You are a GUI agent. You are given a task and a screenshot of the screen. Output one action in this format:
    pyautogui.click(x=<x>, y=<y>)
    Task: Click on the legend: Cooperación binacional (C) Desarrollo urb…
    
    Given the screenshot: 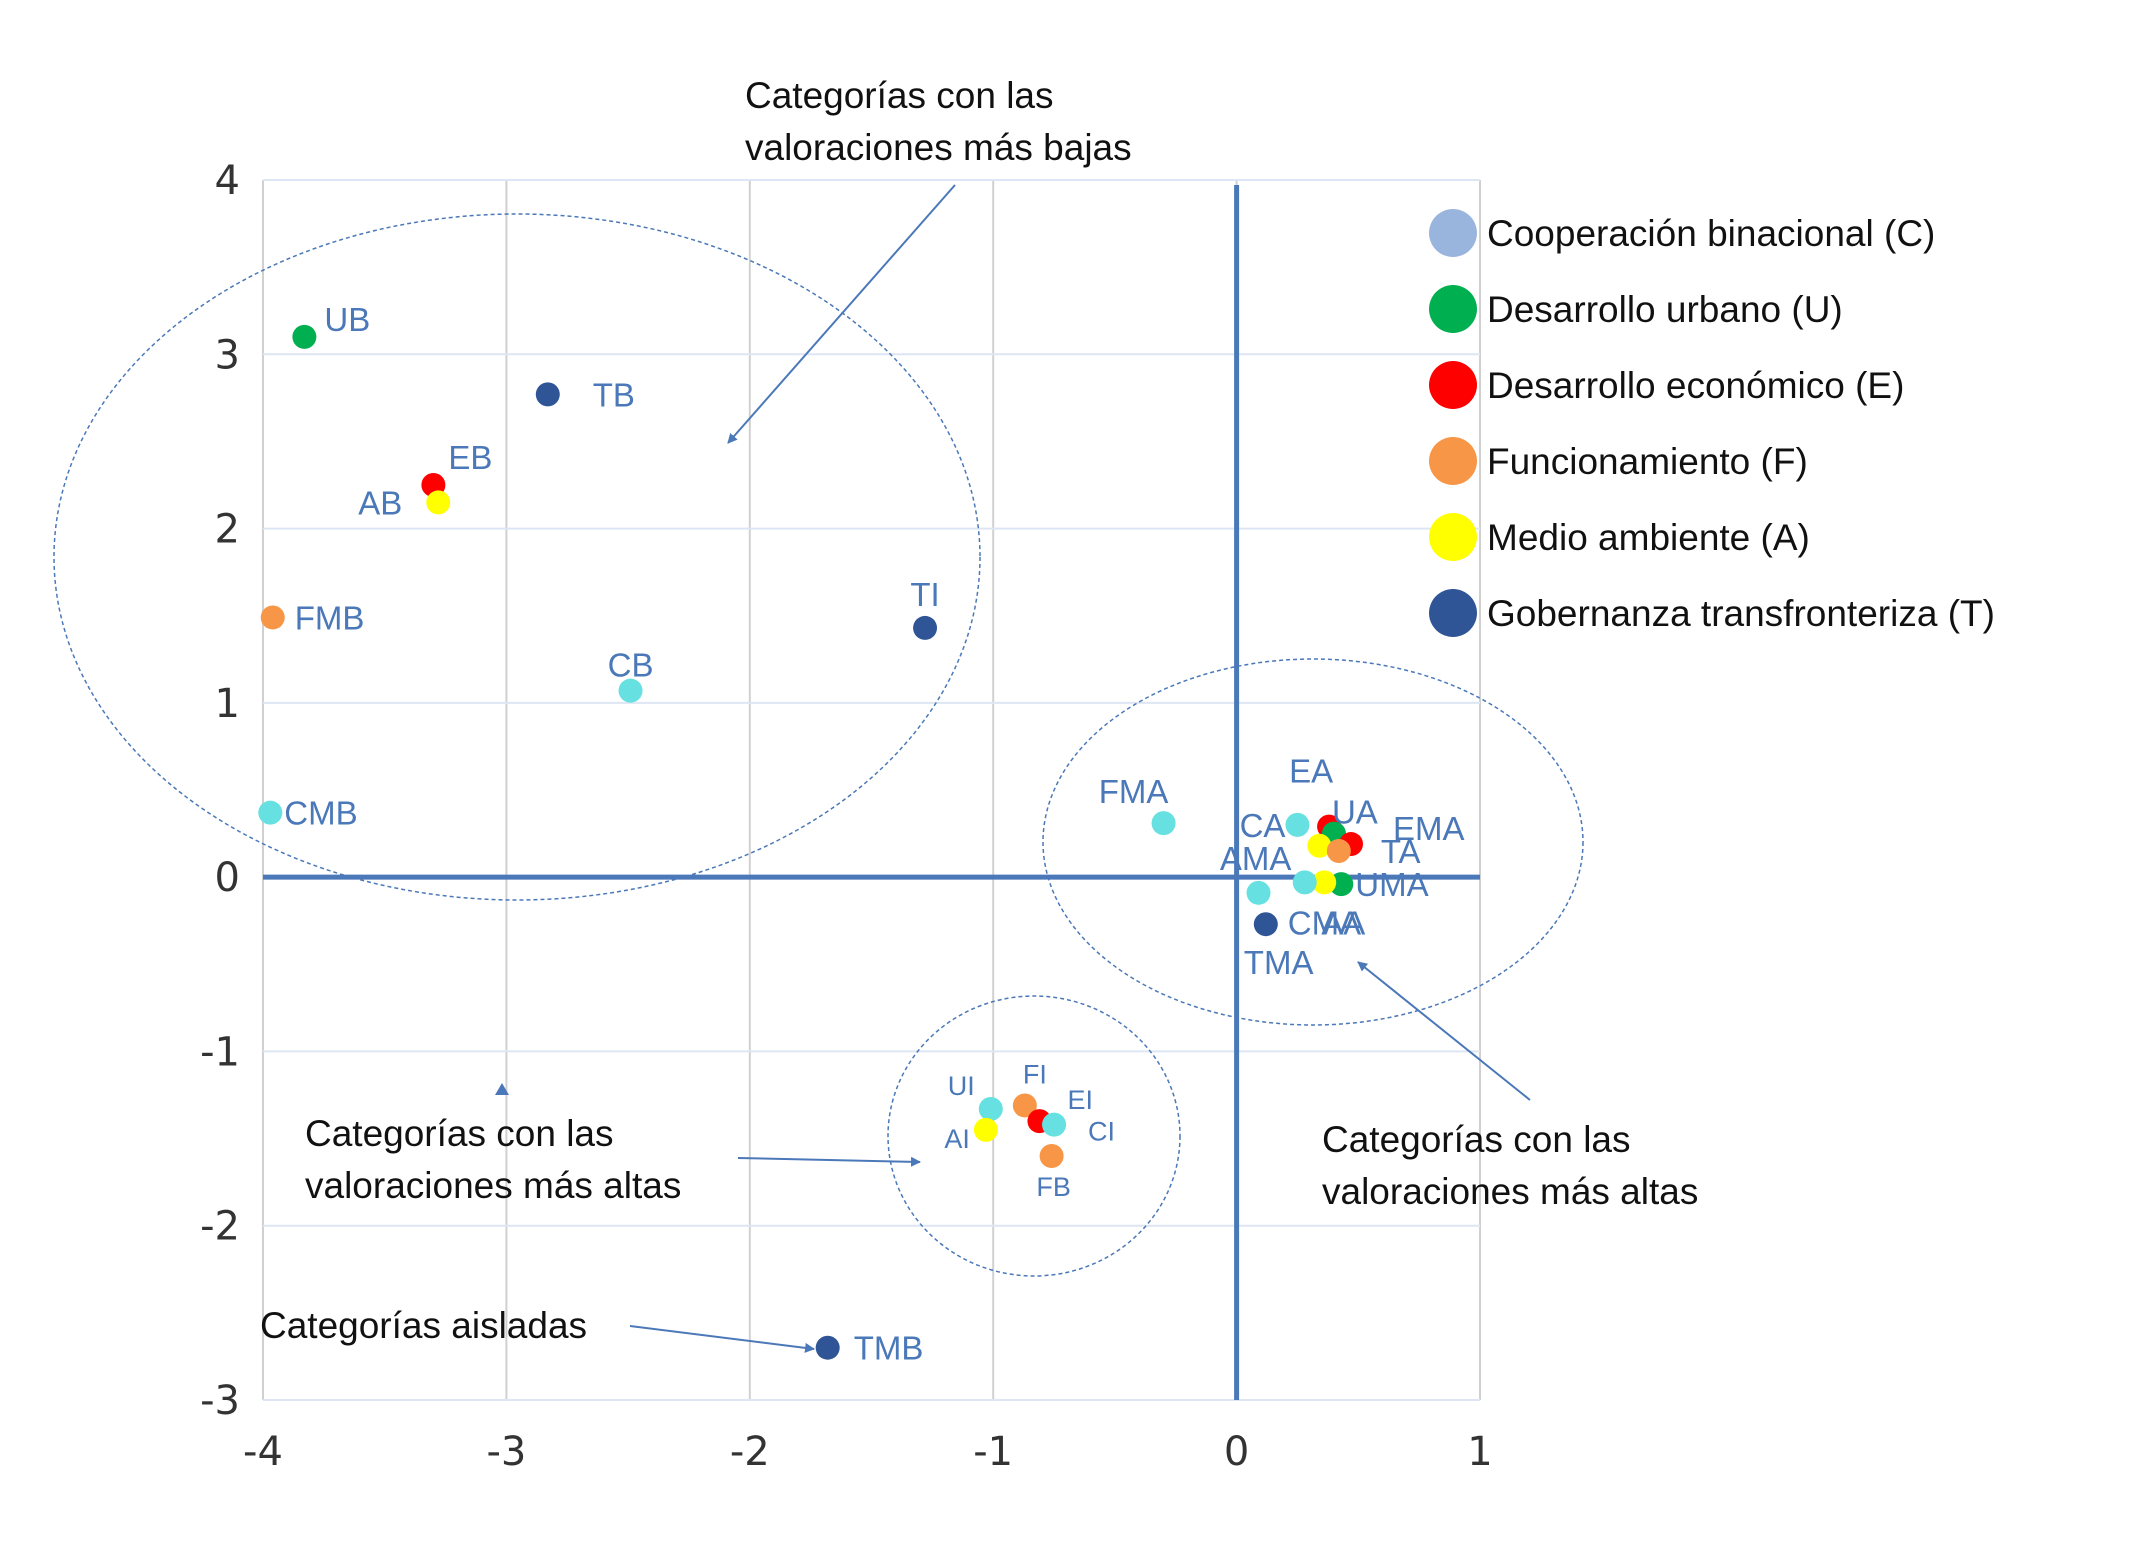 What is the action you would take?
    pyautogui.click(x=1712, y=423)
    